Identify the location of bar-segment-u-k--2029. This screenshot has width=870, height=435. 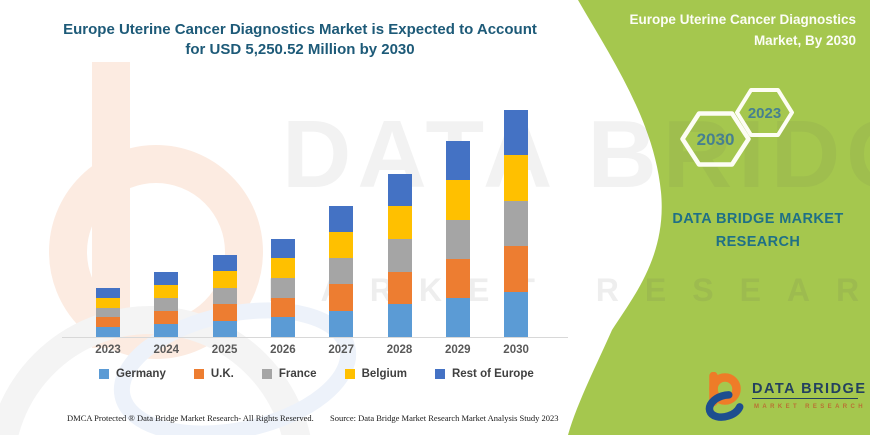
(457, 278).